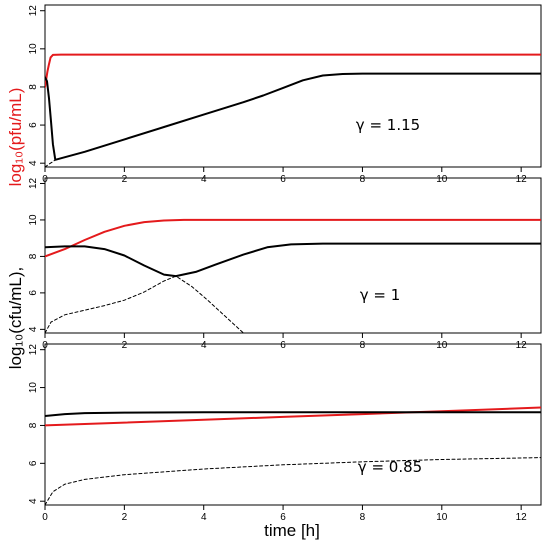 The width and height of the screenshot is (550, 548). What do you see at coordinates (380, 295) in the screenshot?
I see `gamma-annotation: γ = 1` at bounding box center [380, 295].